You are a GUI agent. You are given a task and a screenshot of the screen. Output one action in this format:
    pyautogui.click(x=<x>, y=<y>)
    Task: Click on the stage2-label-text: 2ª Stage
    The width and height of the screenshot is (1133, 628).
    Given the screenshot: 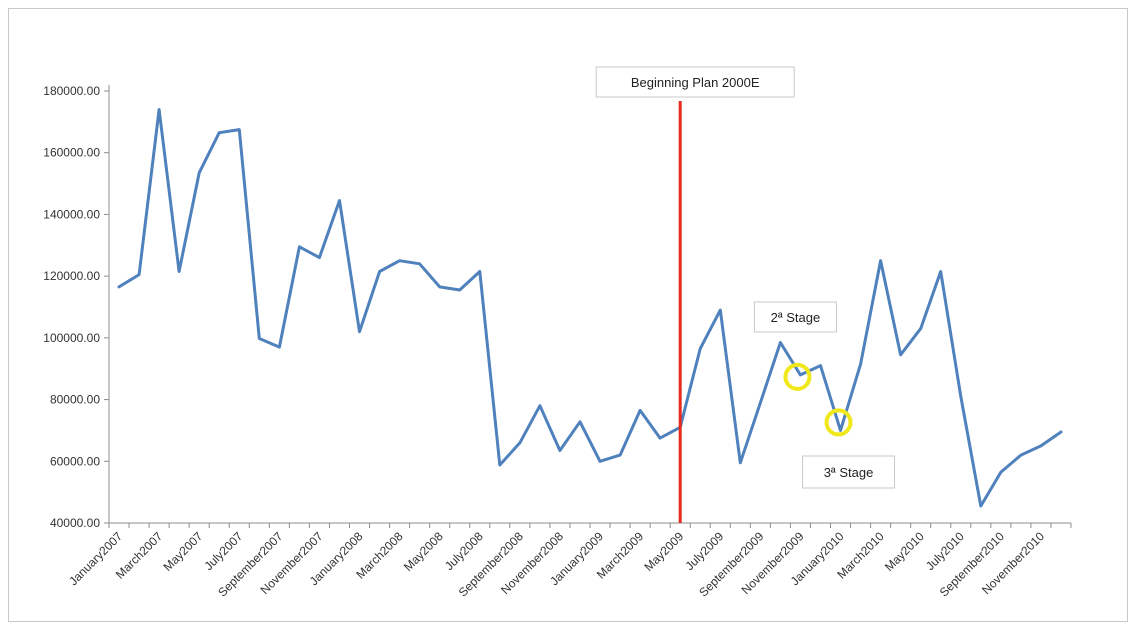 What is the action you would take?
    pyautogui.click(x=796, y=317)
    